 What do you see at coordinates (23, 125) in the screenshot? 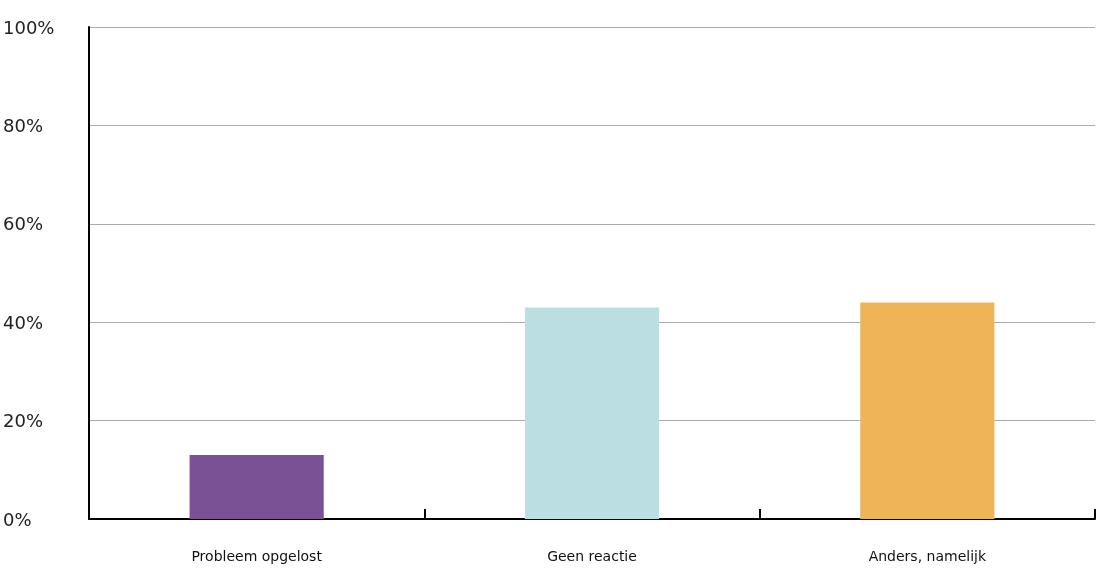
I see `y-tick-label: 80%` at bounding box center [23, 125].